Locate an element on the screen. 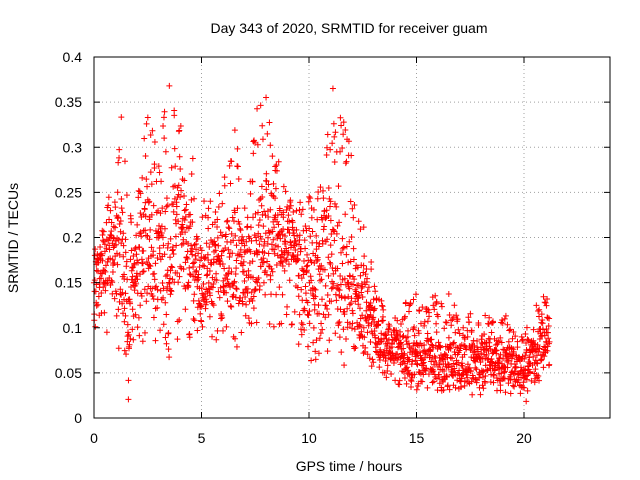  y-tick-label: 0 is located at coordinates (78, 418).